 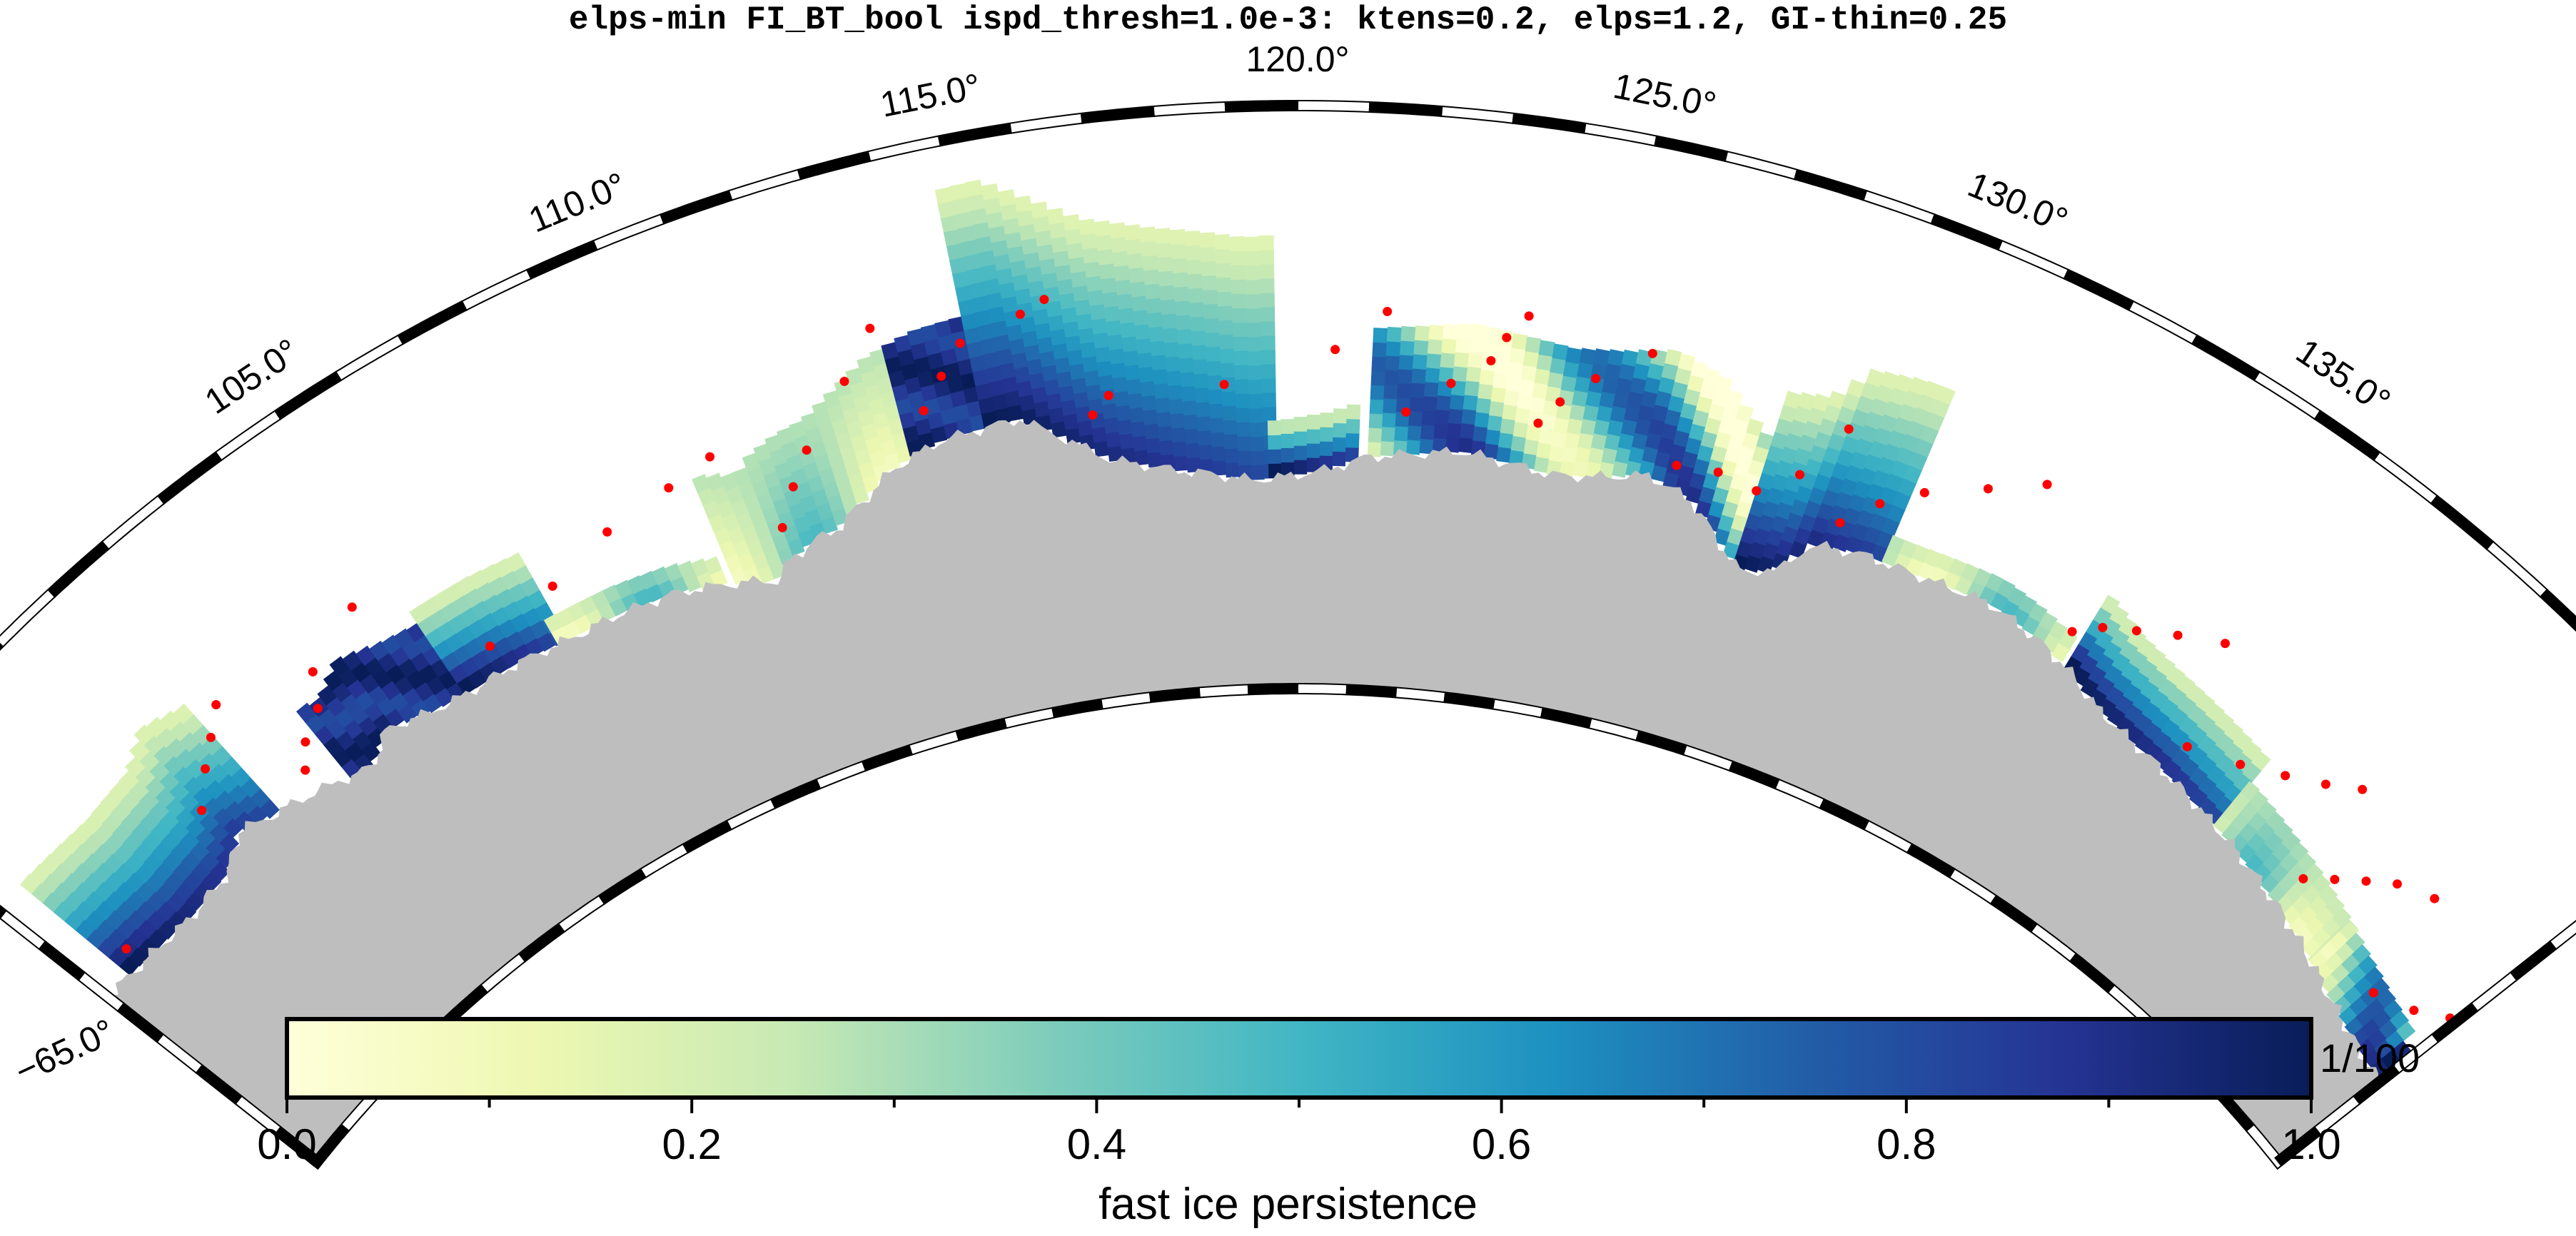 I want to click on colorbar: 0.0 0.2 0.4 0.6 0.8 1.0, so click(x=1299, y=1092).